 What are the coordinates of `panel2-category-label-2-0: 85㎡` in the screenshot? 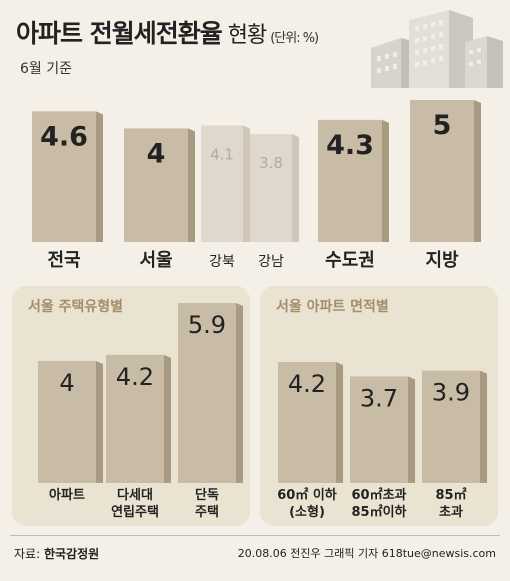 It's located at (450, 495).